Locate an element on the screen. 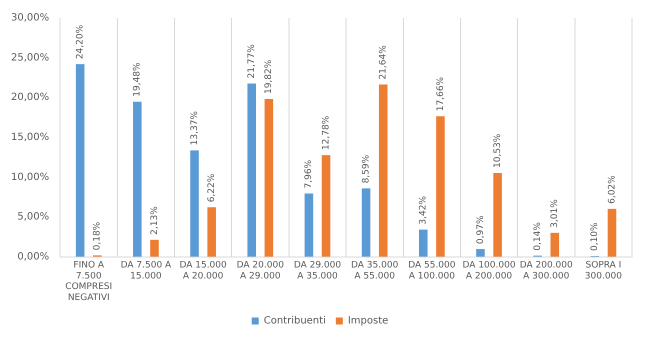  data-label: 7,96% is located at coordinates (309, 173).